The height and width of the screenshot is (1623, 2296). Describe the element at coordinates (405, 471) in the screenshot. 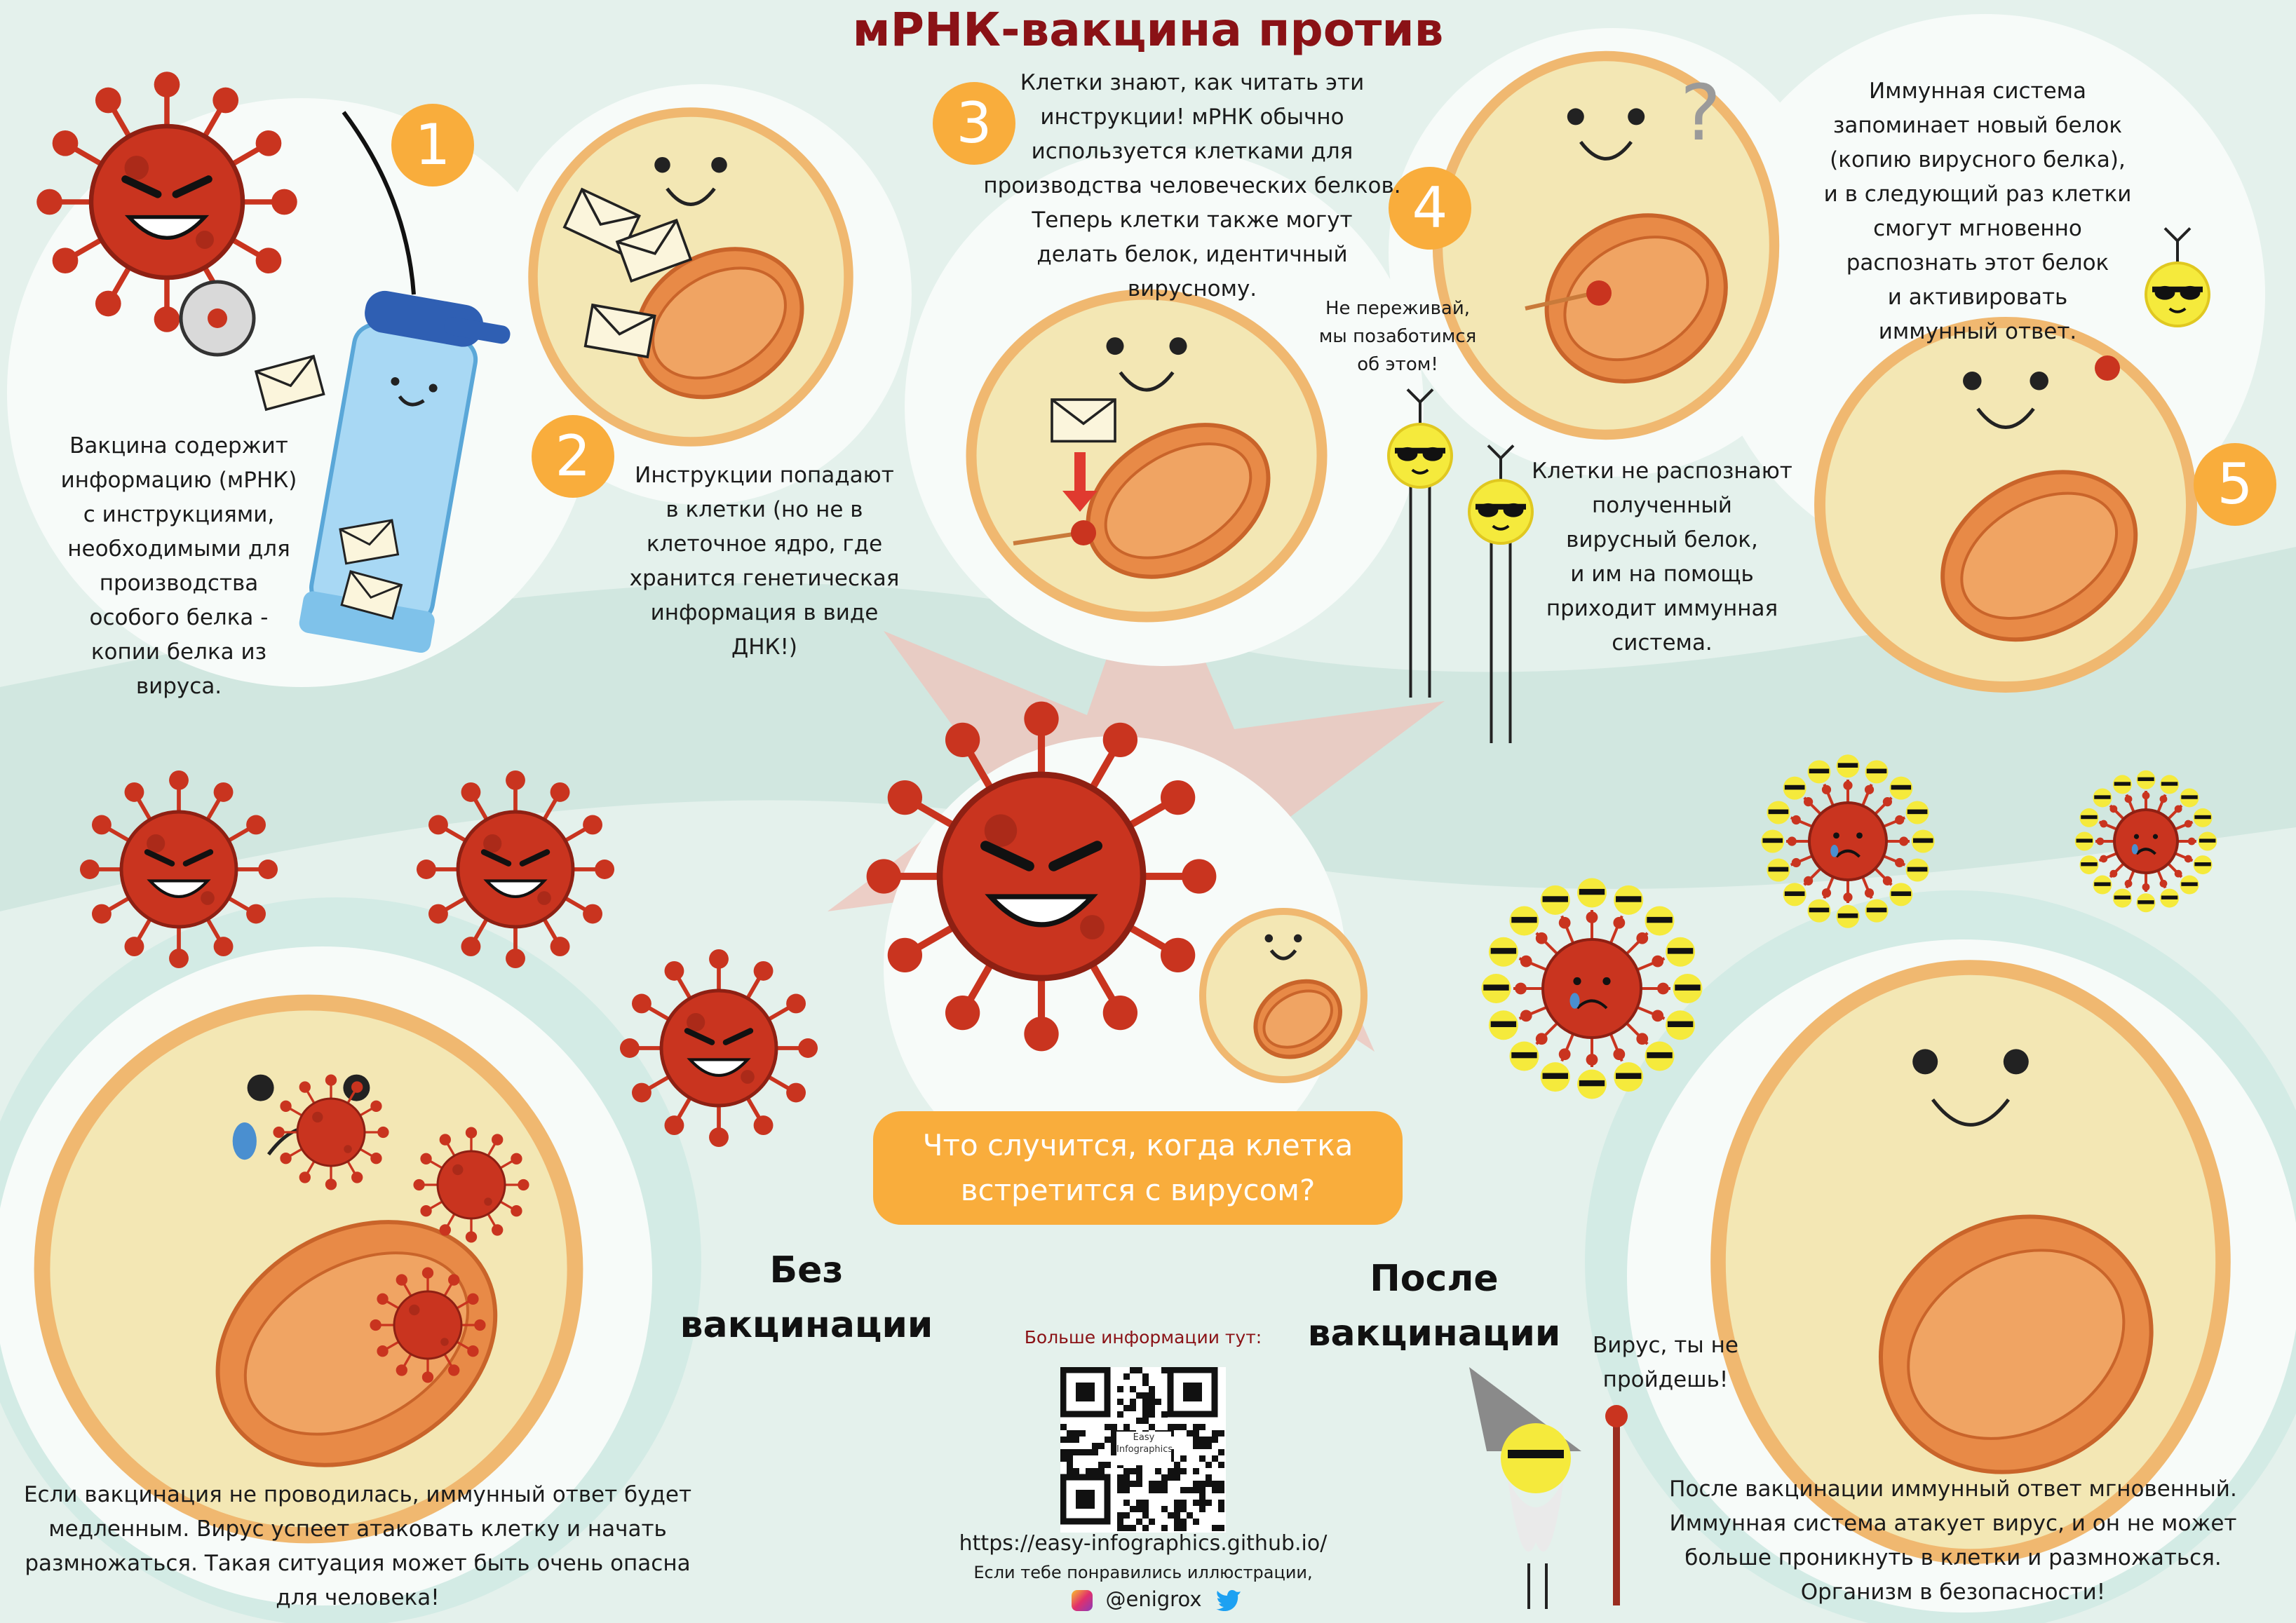

I see `syringe-icon` at that location.